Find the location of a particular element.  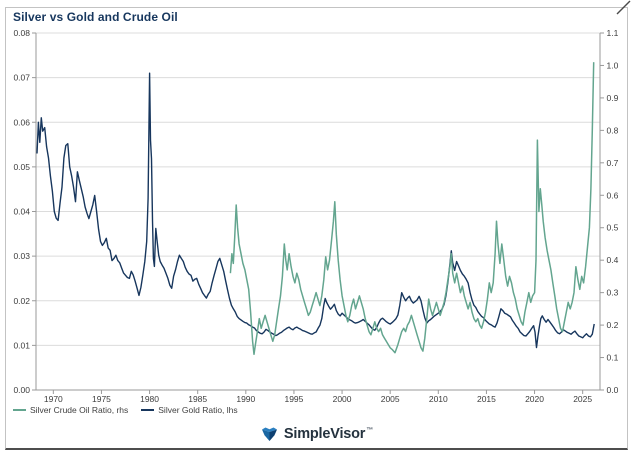

brand-name: SimpleVisor™ is located at coordinates (328, 434).